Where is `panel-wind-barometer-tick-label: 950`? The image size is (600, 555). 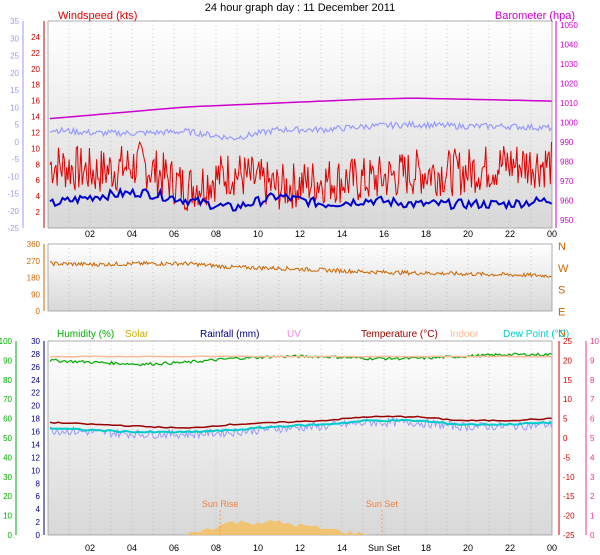 panel-wind-barometer-tick-label: 950 is located at coordinates (567, 220).